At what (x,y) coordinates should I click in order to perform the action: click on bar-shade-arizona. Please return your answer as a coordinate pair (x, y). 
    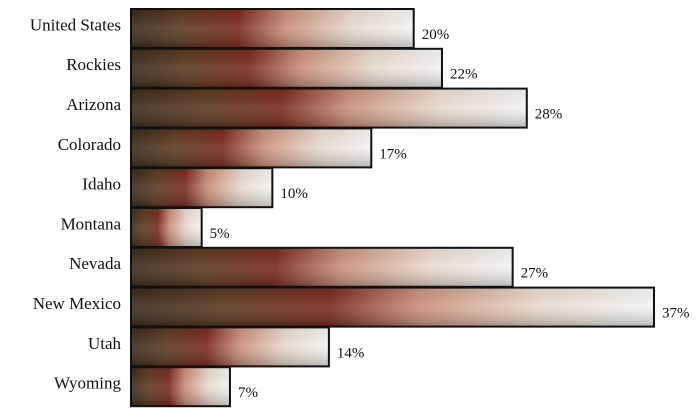
    Looking at the image, I should click on (329, 108).